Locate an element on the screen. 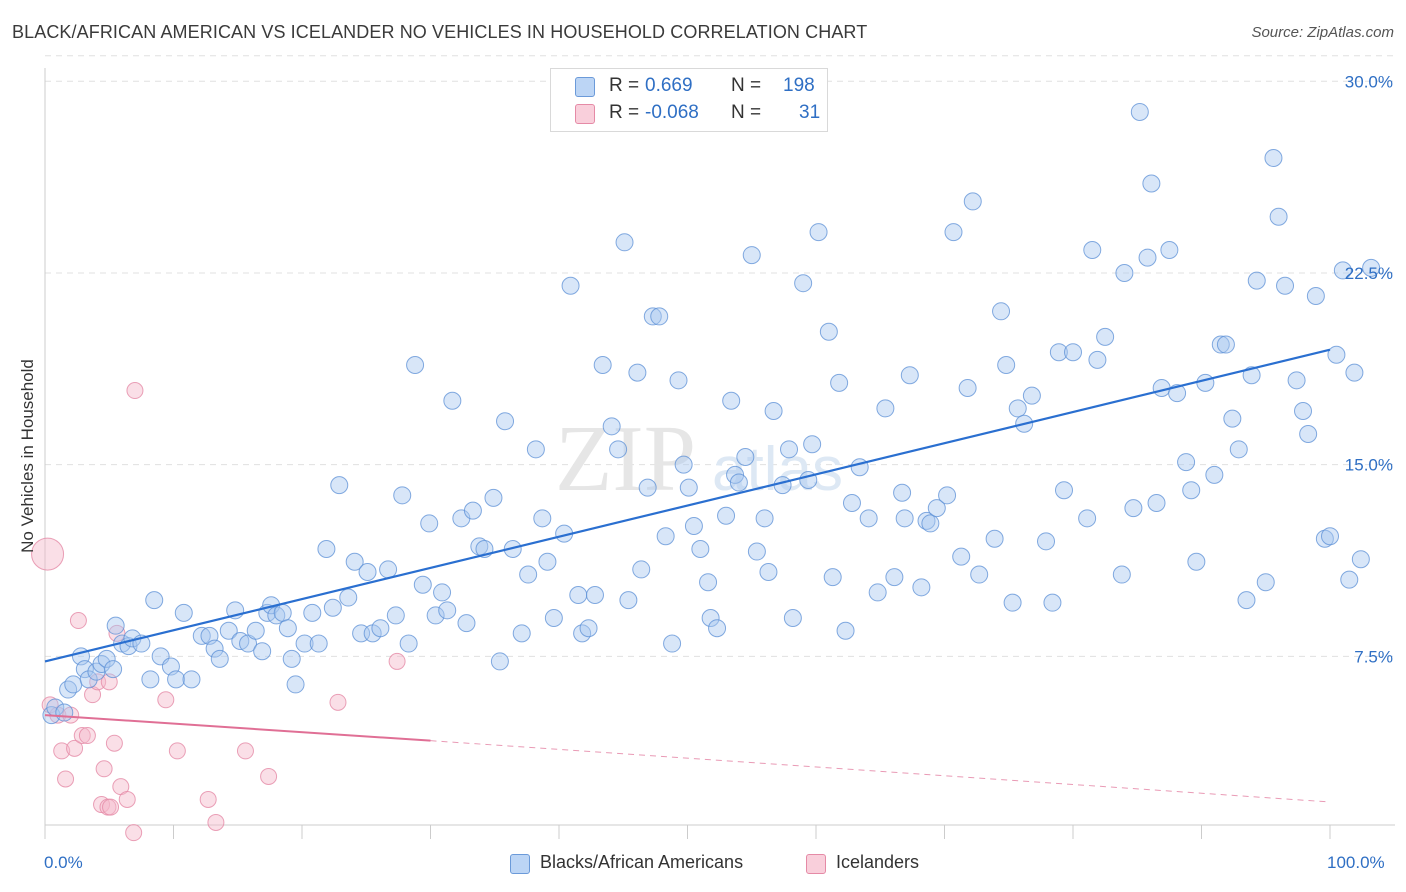  y-tick-labels: 7.5% 15.0% 22.5% 30.0% is located at coordinates (1369, 369).